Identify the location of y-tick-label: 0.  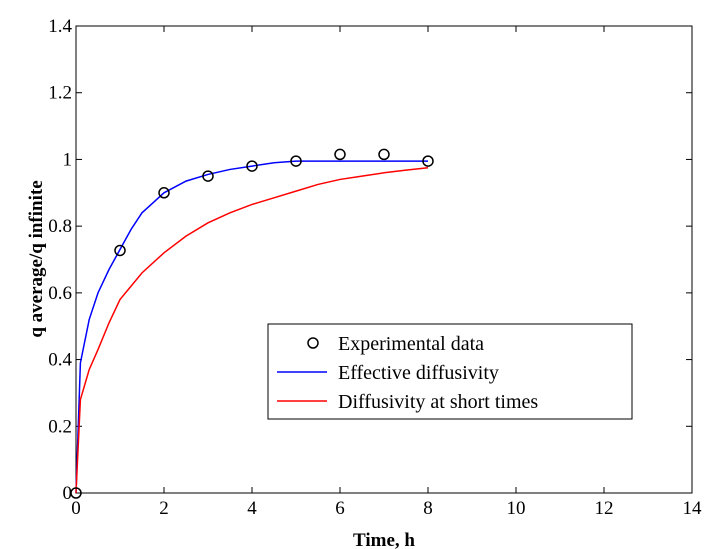
(68, 493).